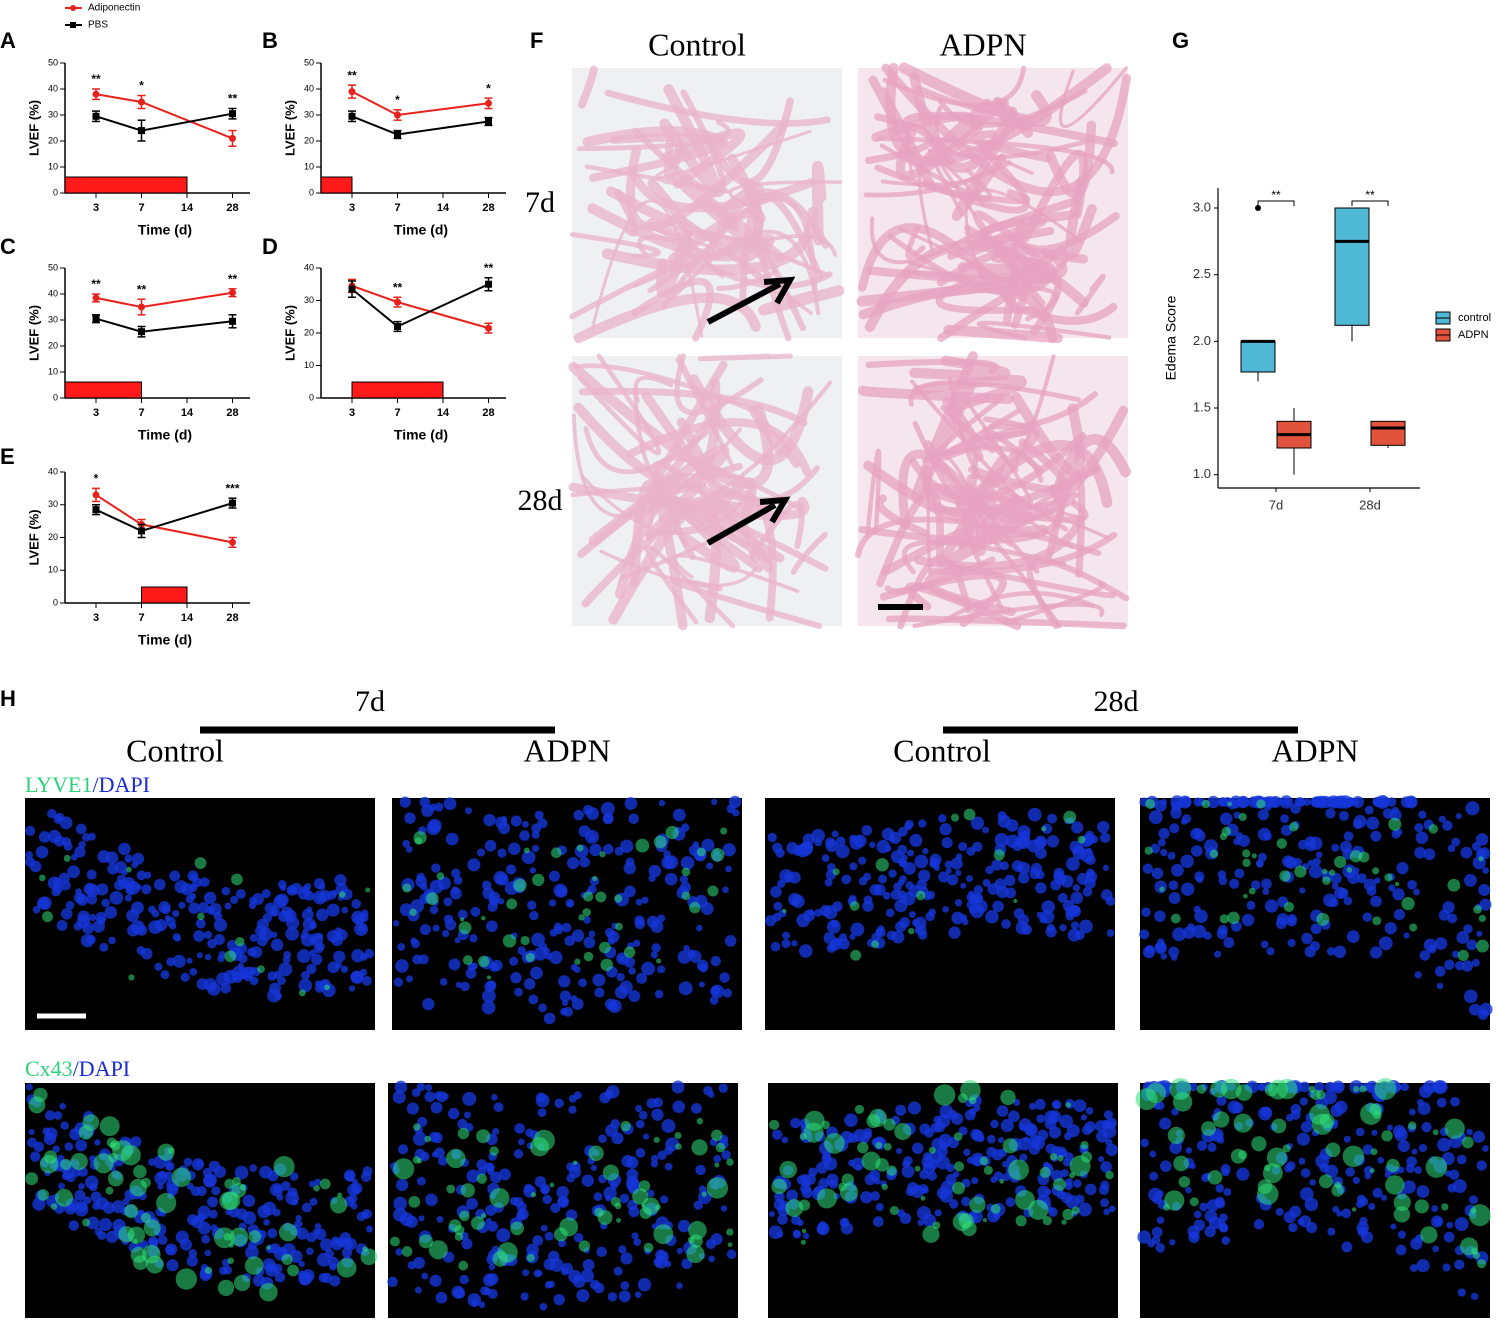 This screenshot has width=1497, height=1322. I want to click on x-tick-label: 14, so click(187, 208).